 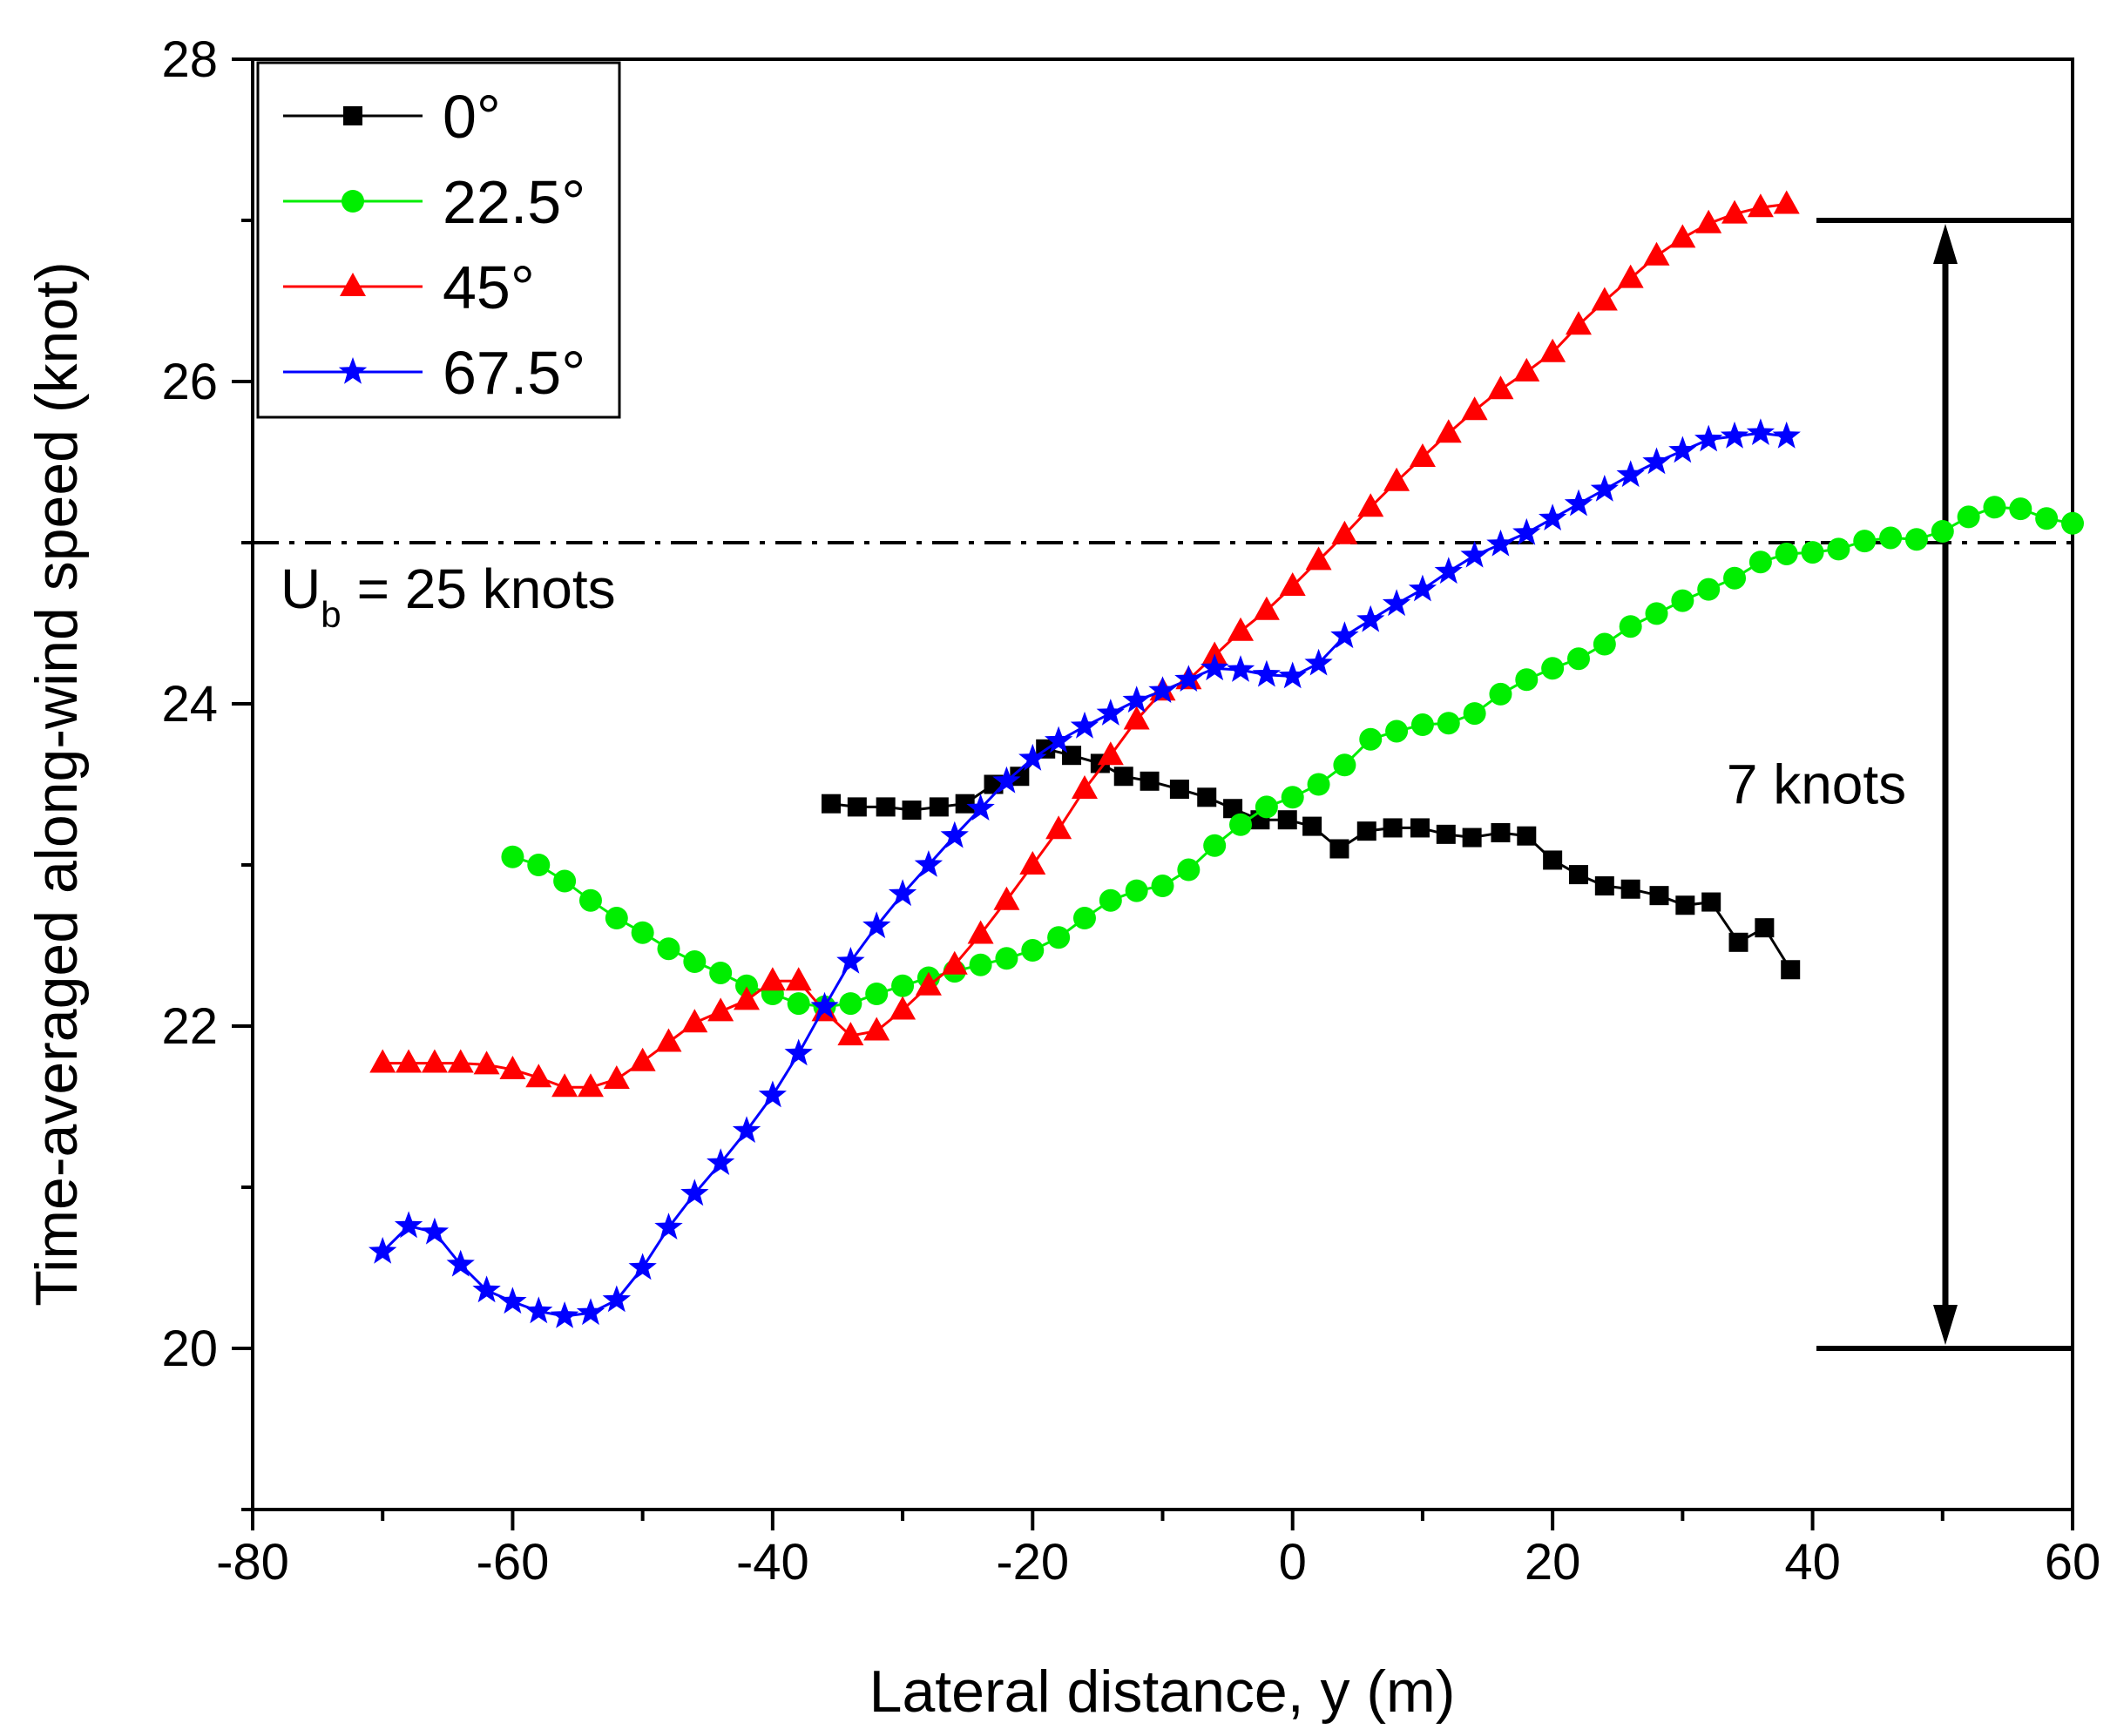 What do you see at coordinates (773, 1562) in the screenshot?
I see `x-tick-label: -40` at bounding box center [773, 1562].